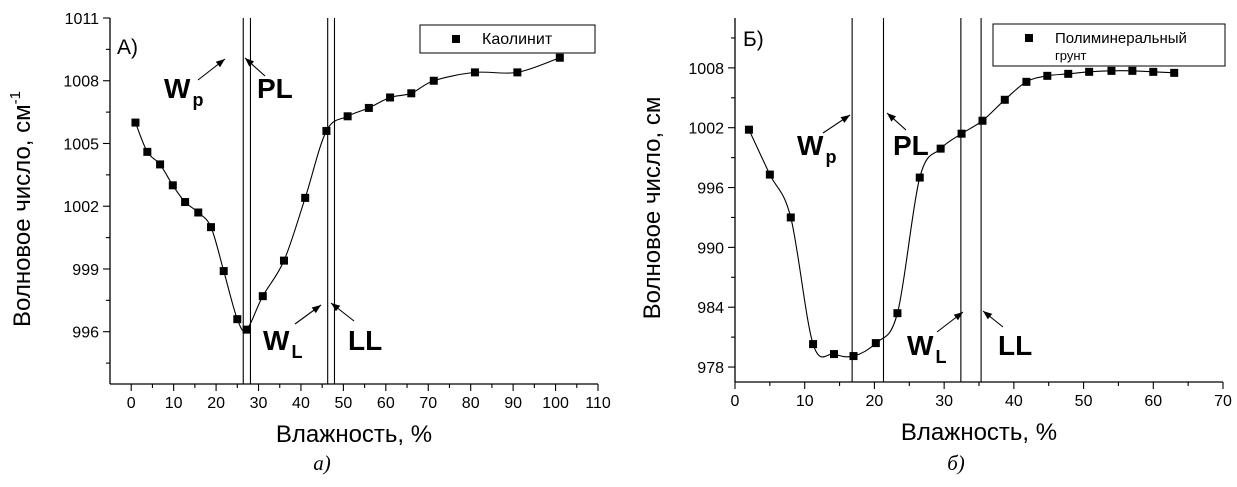 The width and height of the screenshot is (1237, 487). Describe the element at coordinates (710, 248) in the screenshot. I see `y-tick-label: 990` at that location.